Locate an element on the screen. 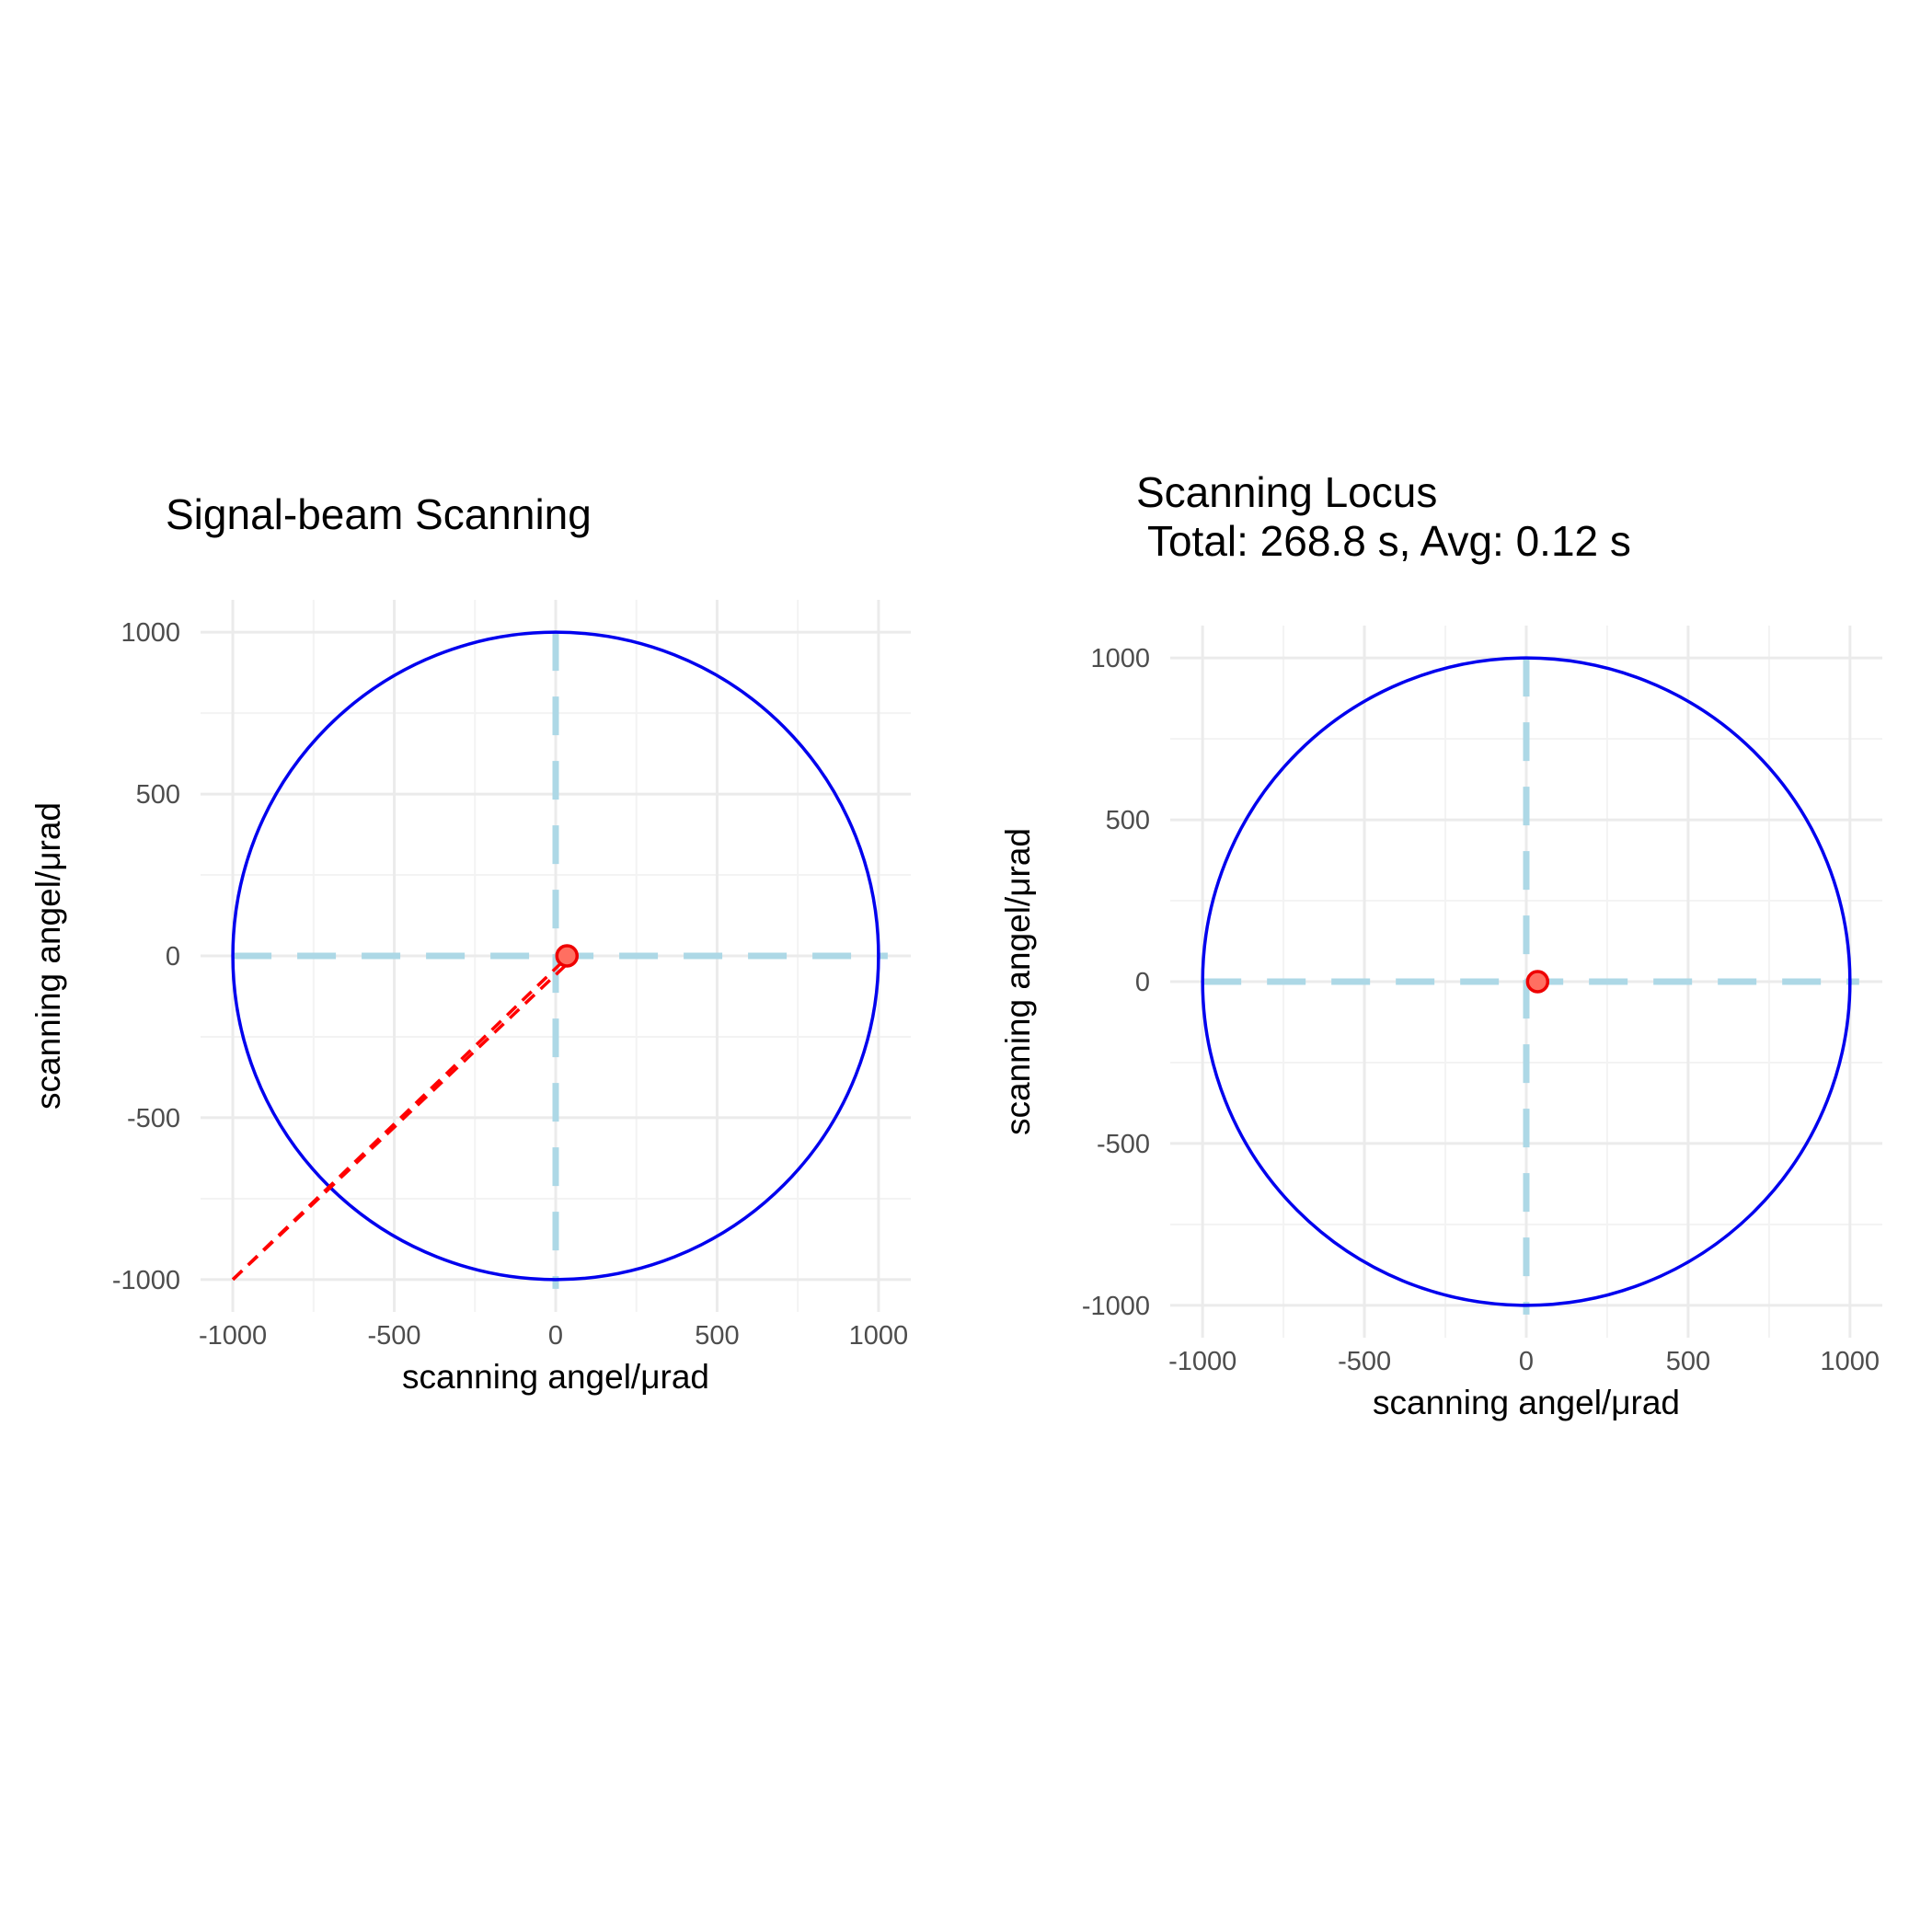 This screenshot has width=1932, height=1932. plot-title: Scanning Locus is located at coordinates (1286, 492).